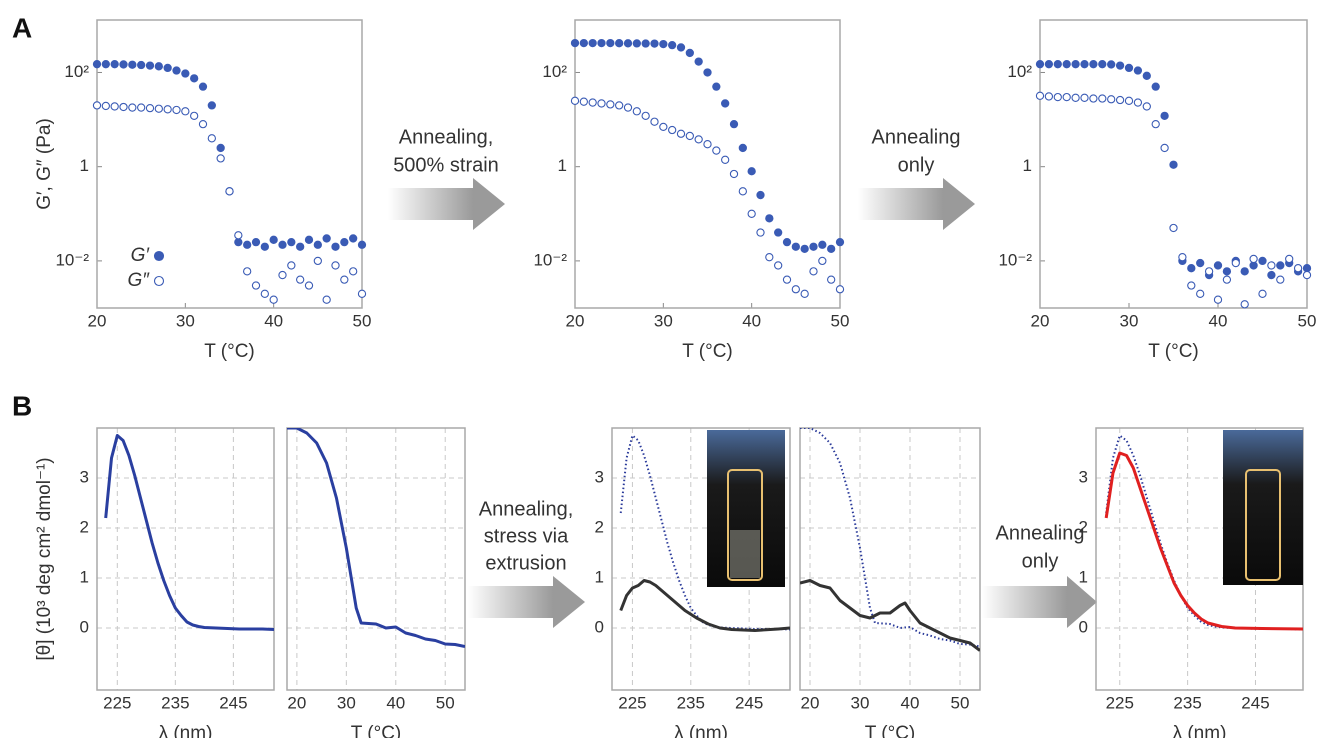  What do you see at coordinates (1218, 320) in the screenshot?
I see `x-tick-label: 40` at bounding box center [1218, 320].